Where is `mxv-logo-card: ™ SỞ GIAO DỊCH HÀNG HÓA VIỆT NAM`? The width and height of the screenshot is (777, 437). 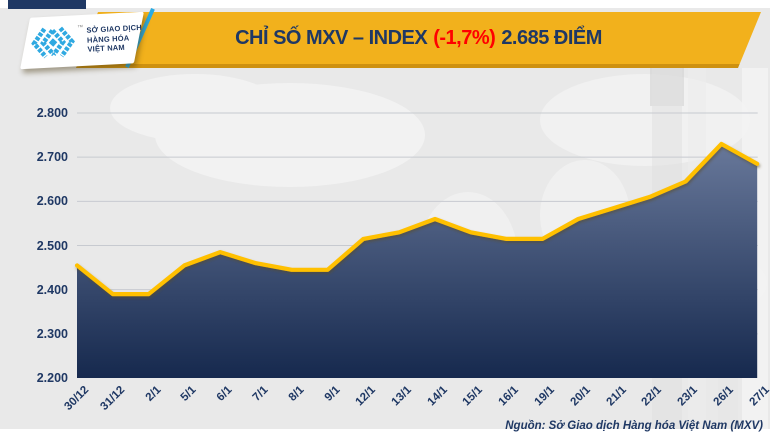
mxv-logo-card: ™ SỞ GIAO DỊCH HÀNG HÓA VIỆT NAM is located at coordinates (82, 40).